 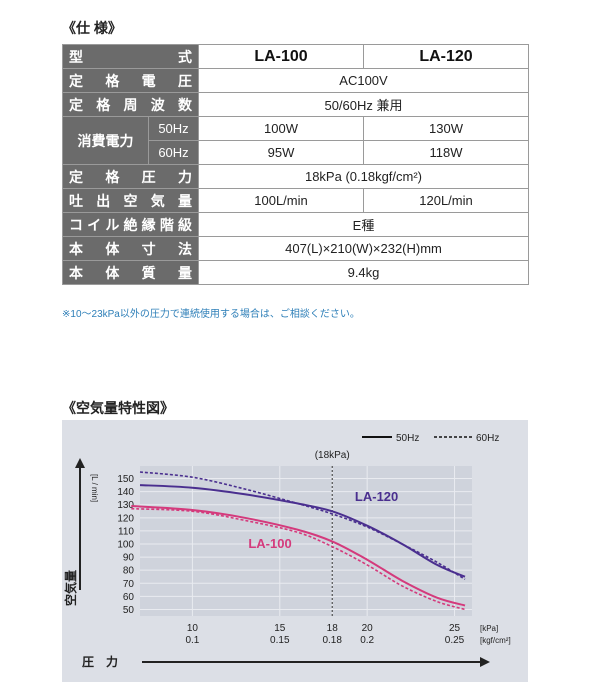 What do you see at coordinates (118, 408) in the screenshot?
I see `chart-title: 《空気量特性図》` at bounding box center [118, 408].